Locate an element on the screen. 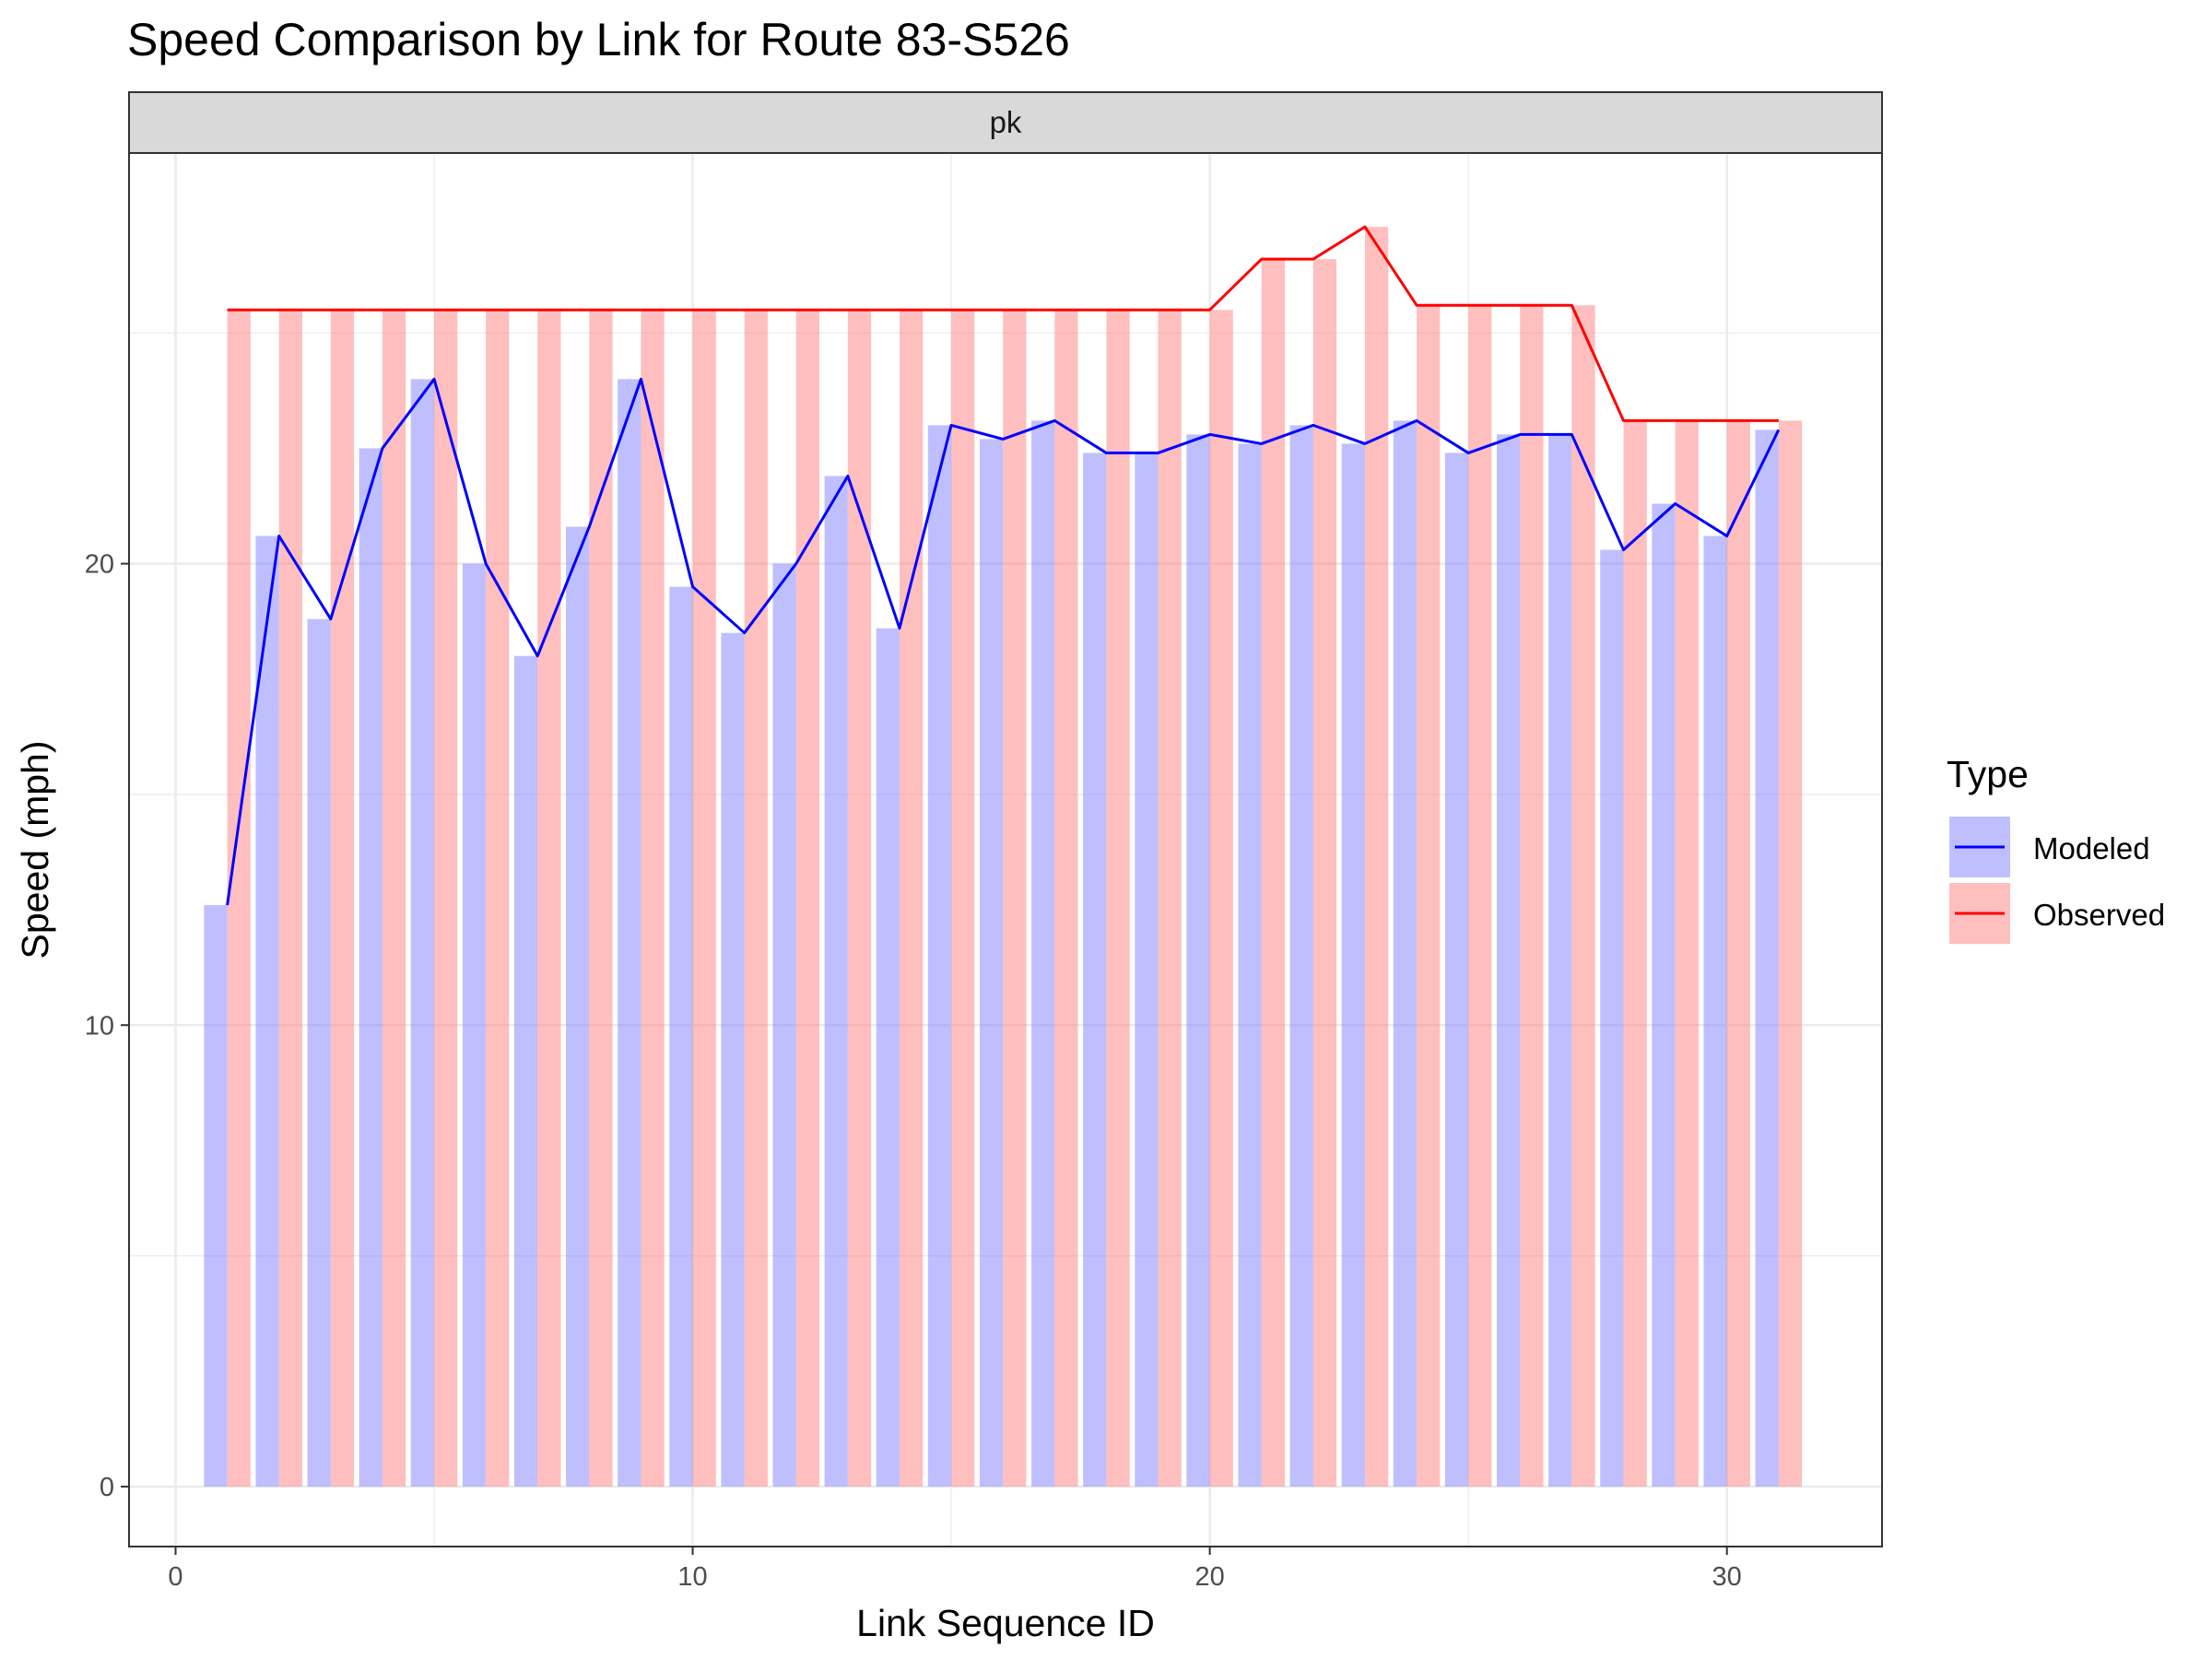  y-axis: 0 10 20 is located at coordinates (107, 1026).